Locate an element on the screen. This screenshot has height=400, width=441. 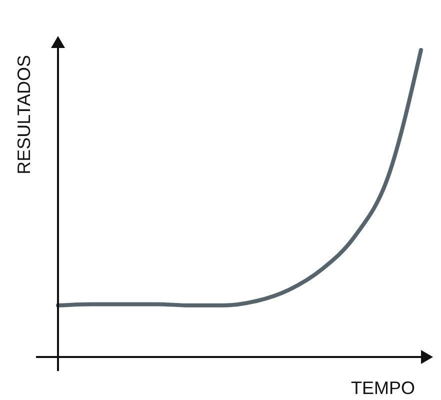
y-axis-title: RESULTADOS is located at coordinates (24, 114).